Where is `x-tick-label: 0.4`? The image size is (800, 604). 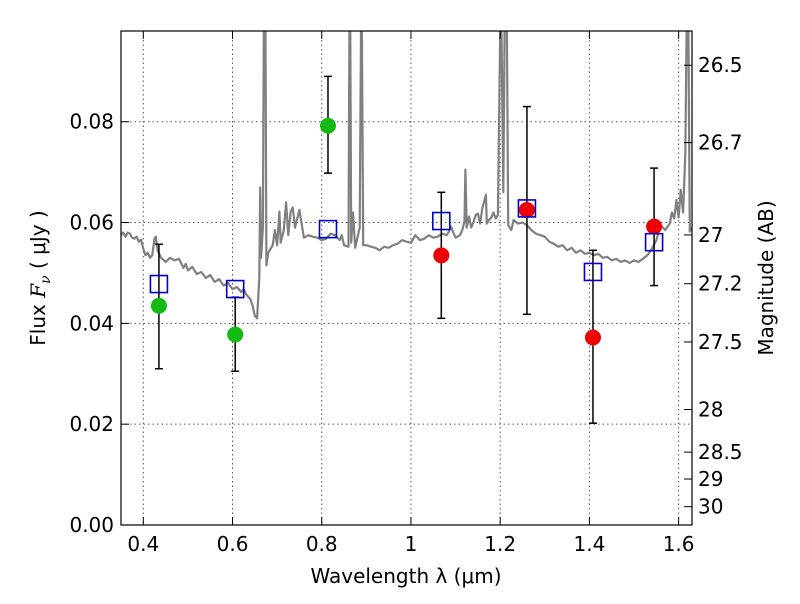 x-tick-label: 0.4 is located at coordinates (143, 544).